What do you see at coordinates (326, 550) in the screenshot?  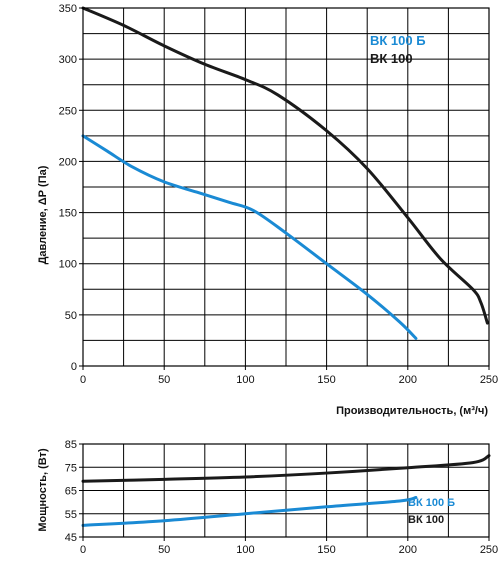 I see `power-x-tick-label: 150` at bounding box center [326, 550].